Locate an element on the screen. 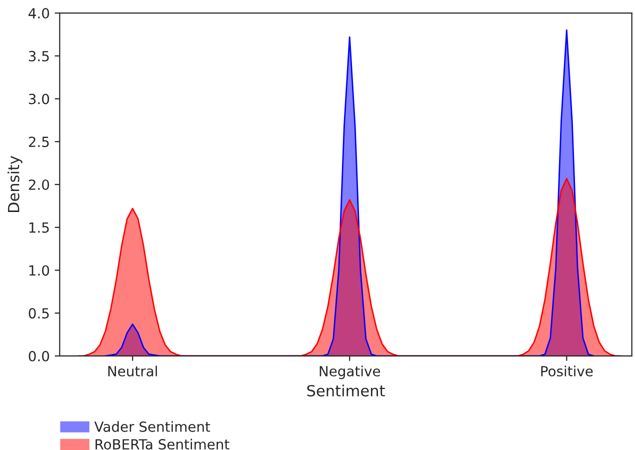  y-tick-label: 3.0 is located at coordinates (39, 99).